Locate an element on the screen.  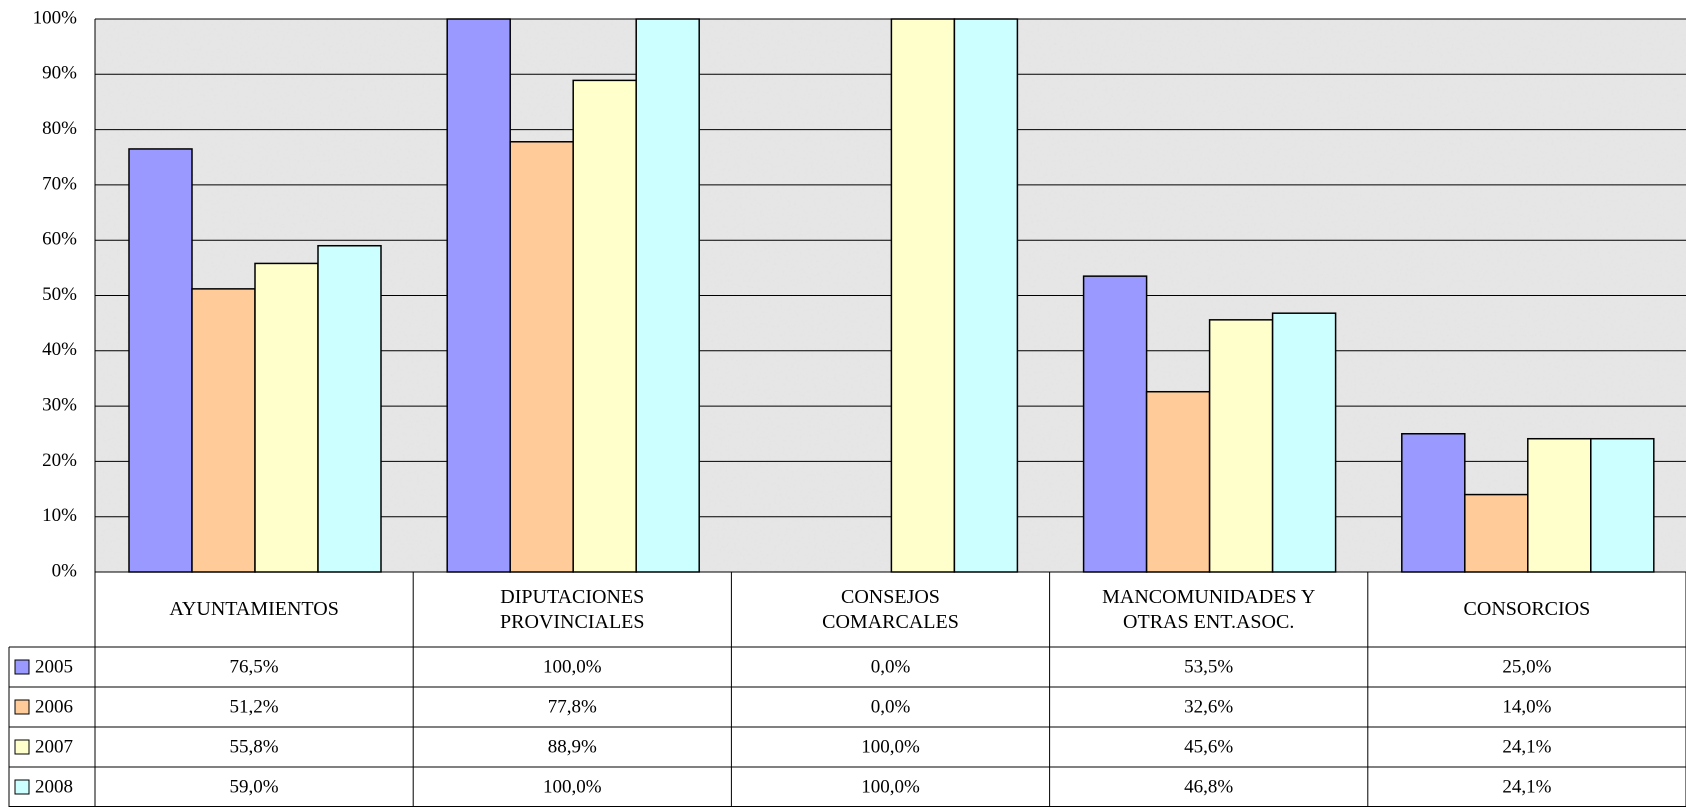
category-label: DIPUTACIONES PROVINCIALES is located at coordinates (572, 609).